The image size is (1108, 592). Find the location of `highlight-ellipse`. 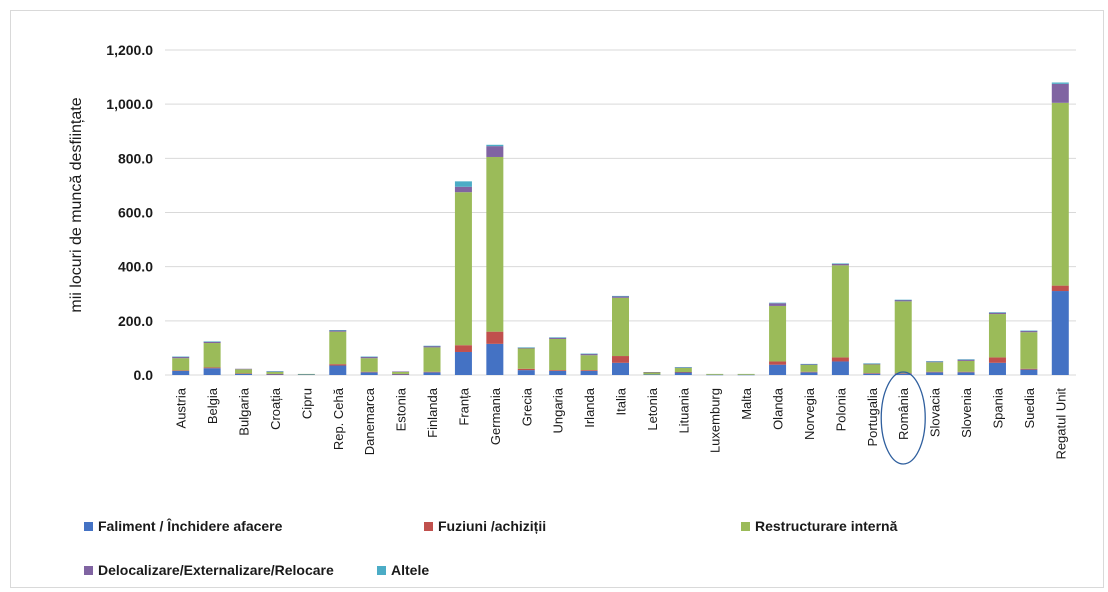

highlight-ellipse is located at coordinates (903, 418).